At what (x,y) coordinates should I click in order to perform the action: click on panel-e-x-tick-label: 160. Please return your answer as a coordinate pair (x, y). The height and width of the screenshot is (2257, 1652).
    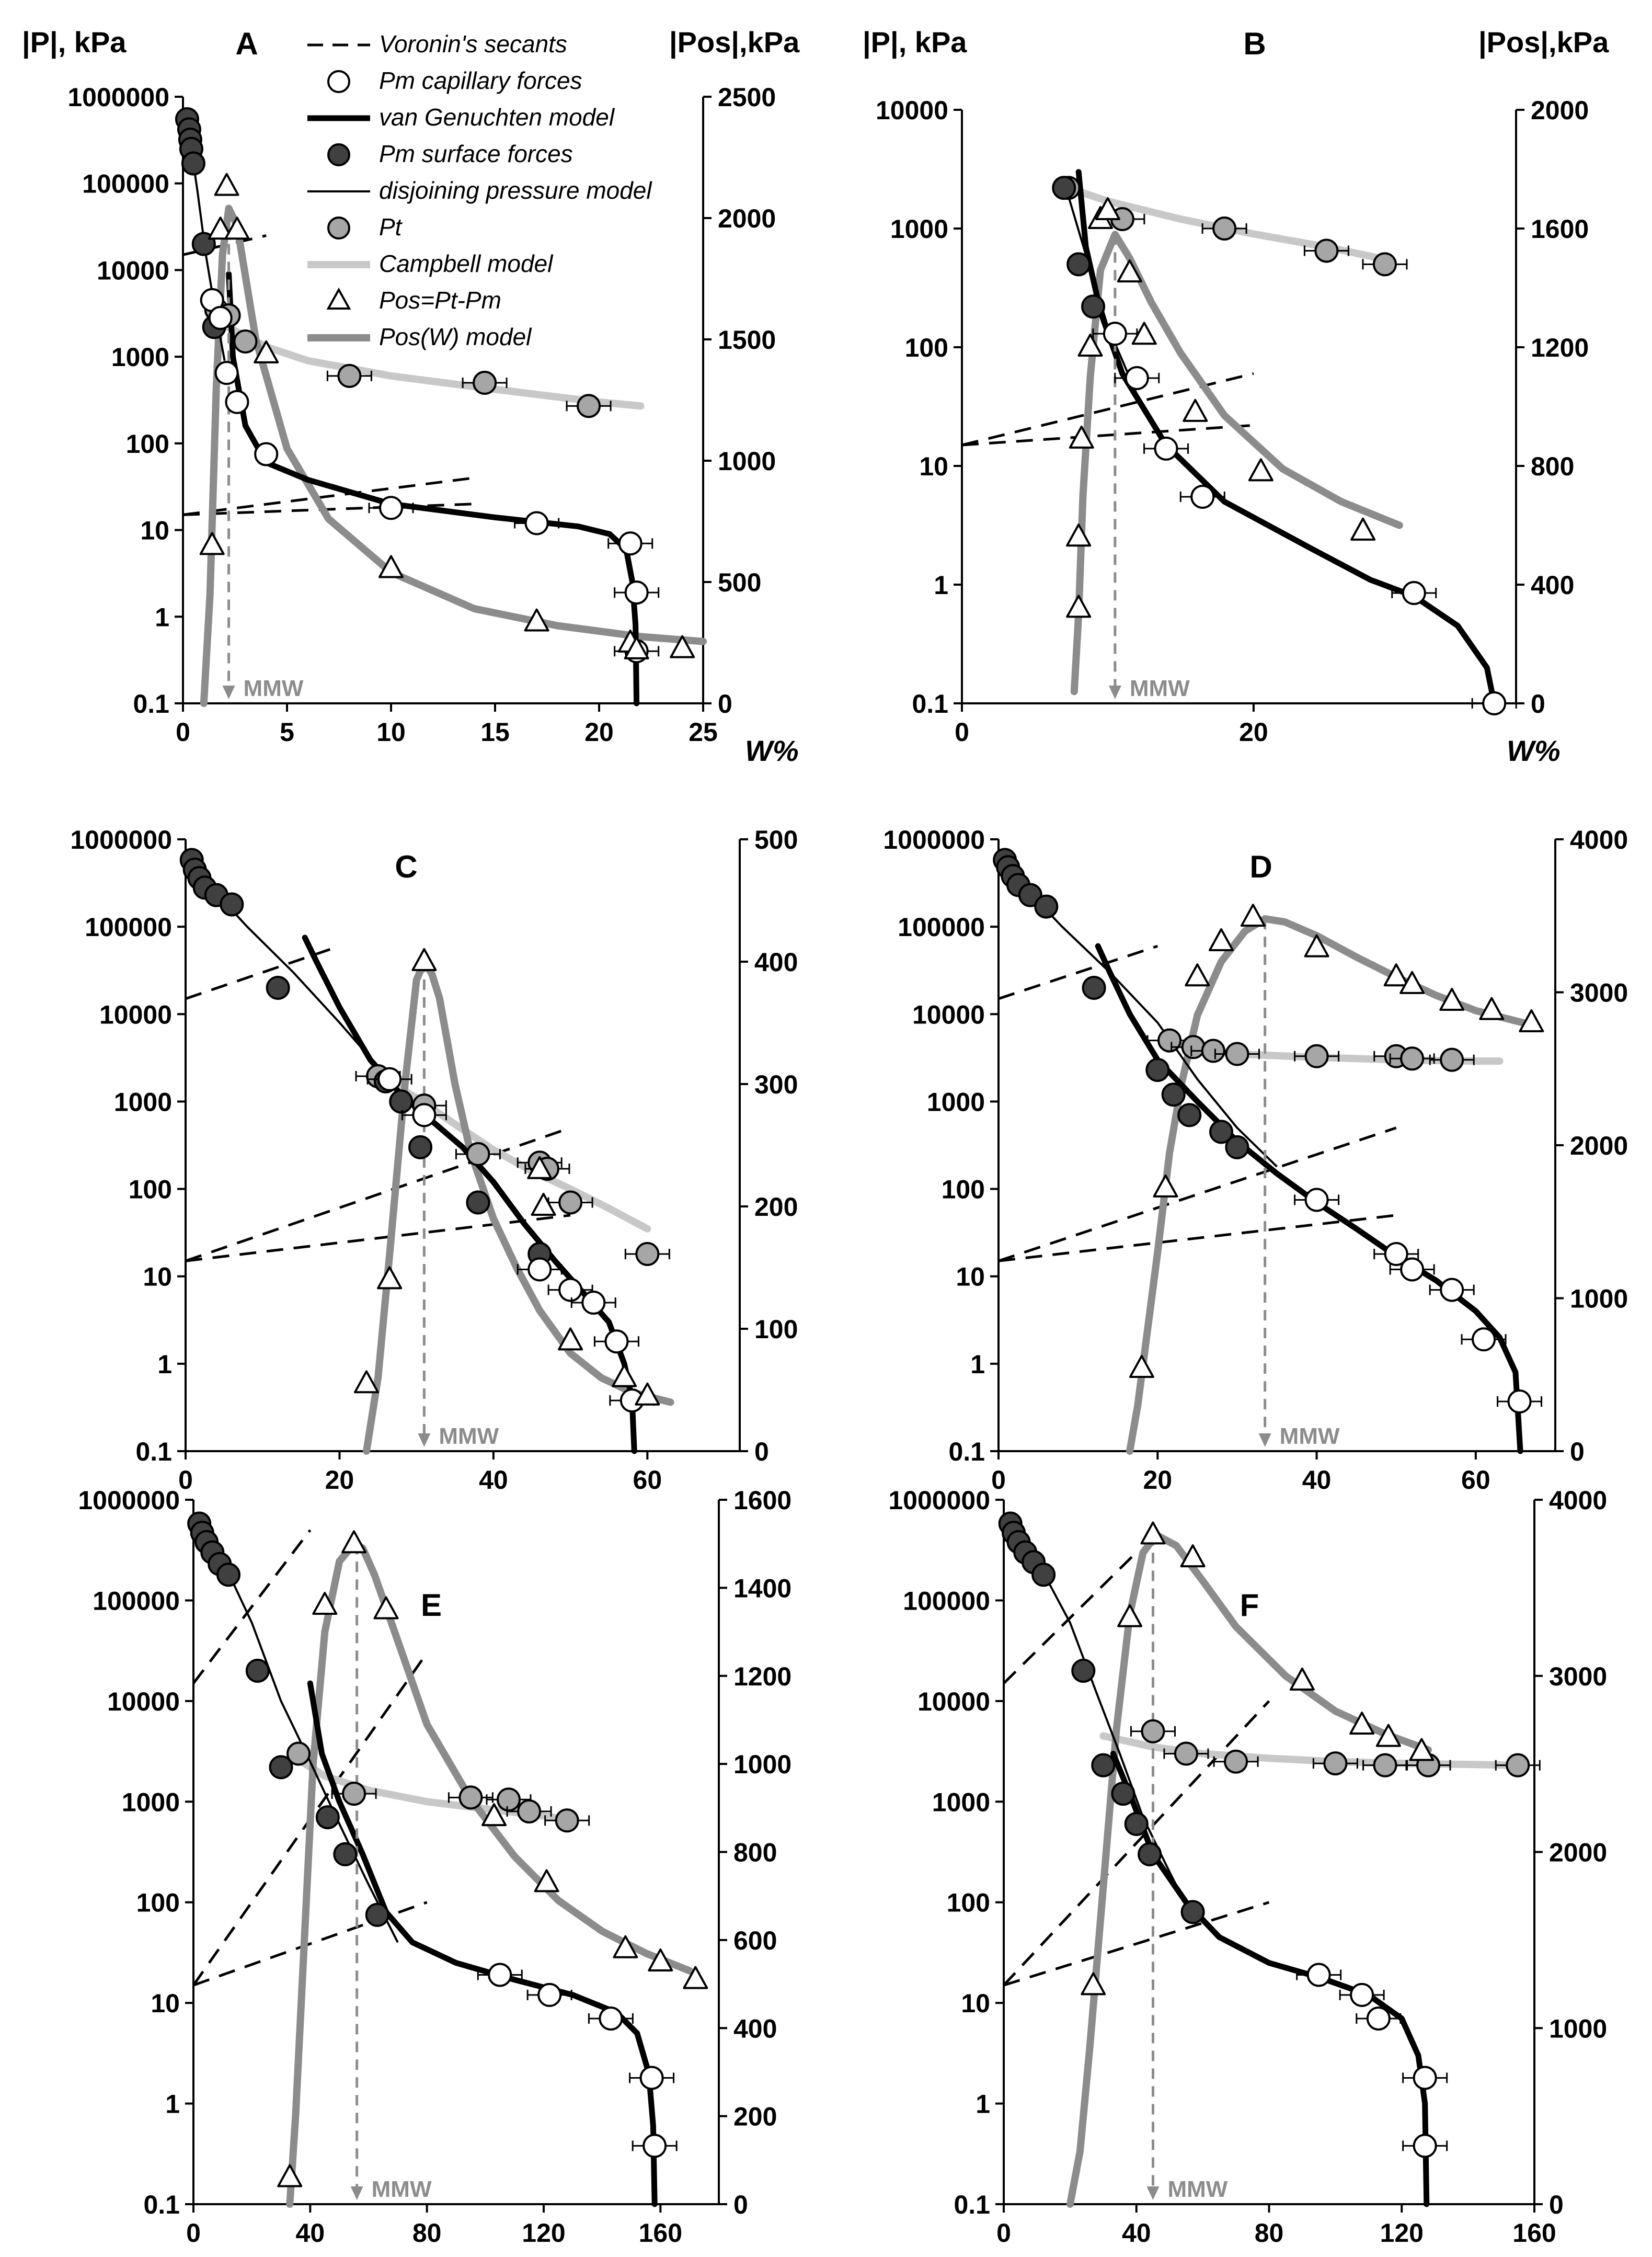
    Looking at the image, I should click on (660, 2233).